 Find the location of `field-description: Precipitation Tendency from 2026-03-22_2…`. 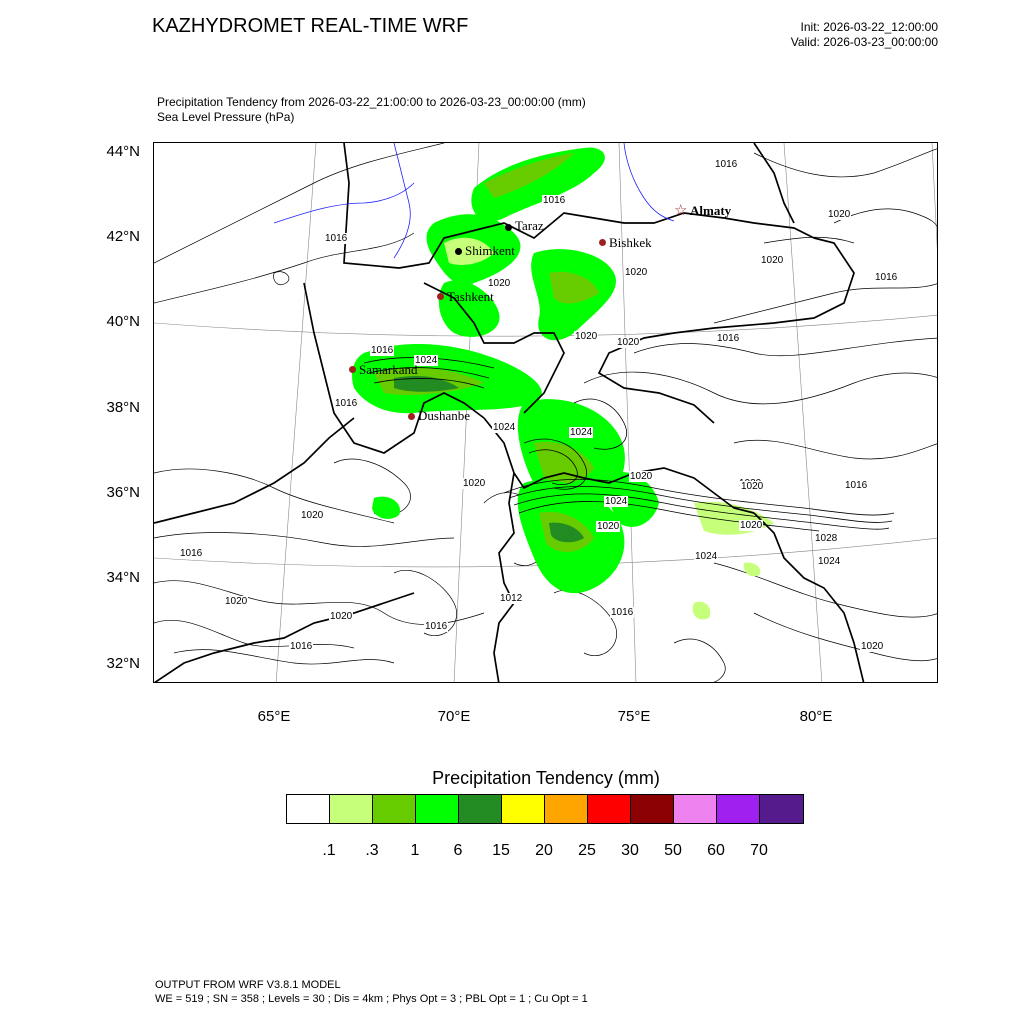

field-description: Precipitation Tendency from 2026-03-22_2… is located at coordinates (371, 110).